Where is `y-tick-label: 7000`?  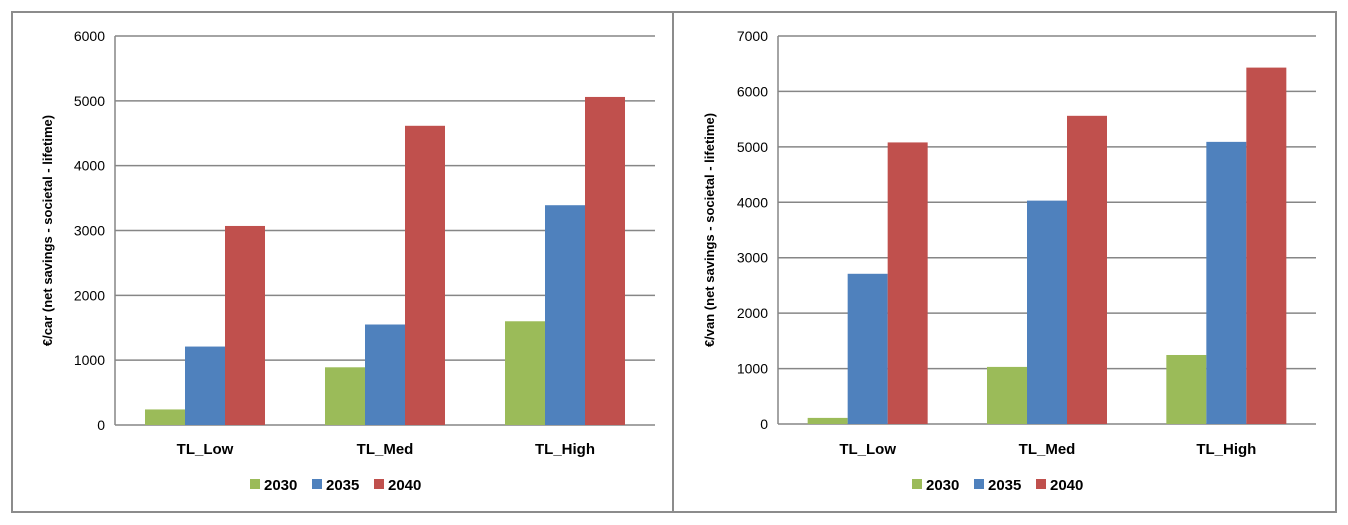
y-tick-label: 7000 is located at coordinates (752, 36).